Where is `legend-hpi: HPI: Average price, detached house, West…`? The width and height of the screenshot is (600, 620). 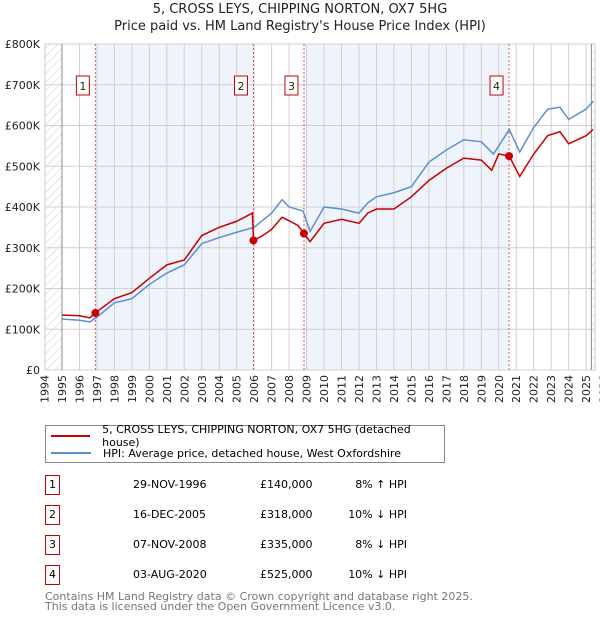
legend-hpi: HPI: Average price, detached house, West… is located at coordinates (252, 453).